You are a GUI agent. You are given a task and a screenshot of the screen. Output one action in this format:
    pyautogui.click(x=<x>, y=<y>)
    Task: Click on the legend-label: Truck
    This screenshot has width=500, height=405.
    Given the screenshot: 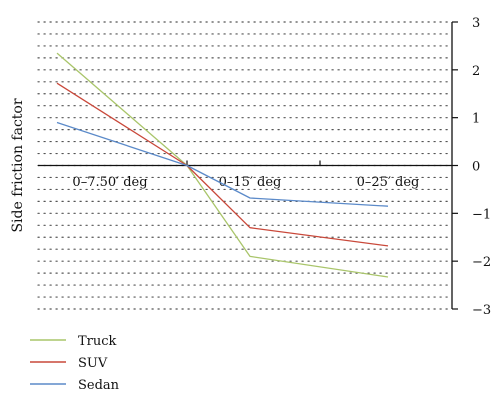 What is the action you would take?
    pyautogui.click(x=97, y=341)
    